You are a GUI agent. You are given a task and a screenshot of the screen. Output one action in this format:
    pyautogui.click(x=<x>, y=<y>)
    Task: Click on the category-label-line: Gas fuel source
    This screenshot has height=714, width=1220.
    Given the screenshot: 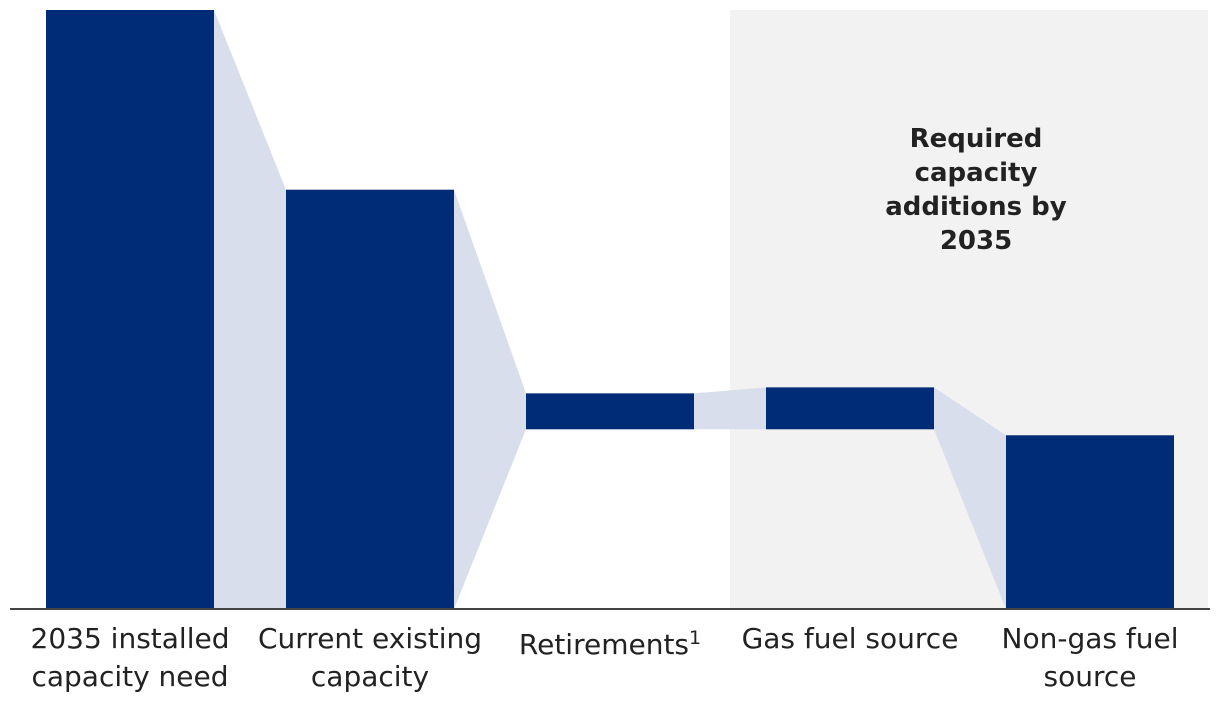 What is the action you would take?
    pyautogui.click(x=850, y=638)
    